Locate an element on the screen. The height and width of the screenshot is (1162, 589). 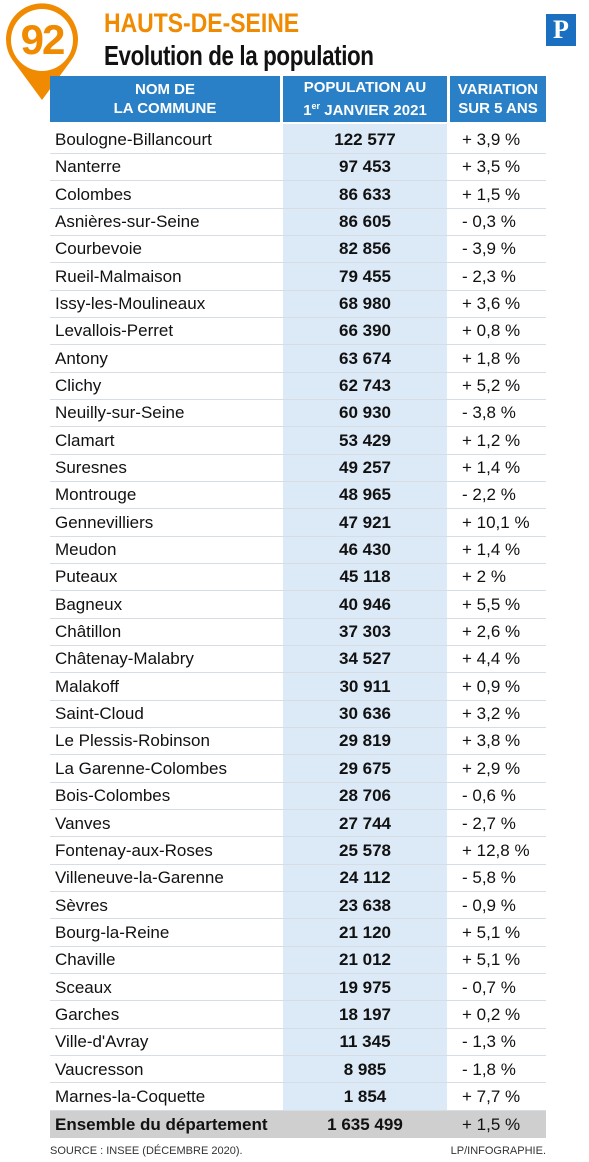
population: 122 577 is located at coordinates (365, 139).